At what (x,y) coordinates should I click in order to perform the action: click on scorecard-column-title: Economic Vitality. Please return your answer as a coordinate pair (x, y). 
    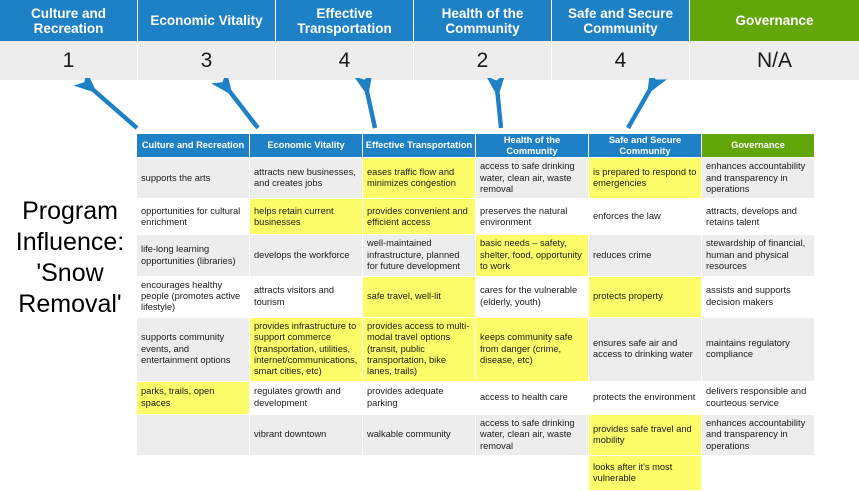
    Looking at the image, I should click on (206, 20).